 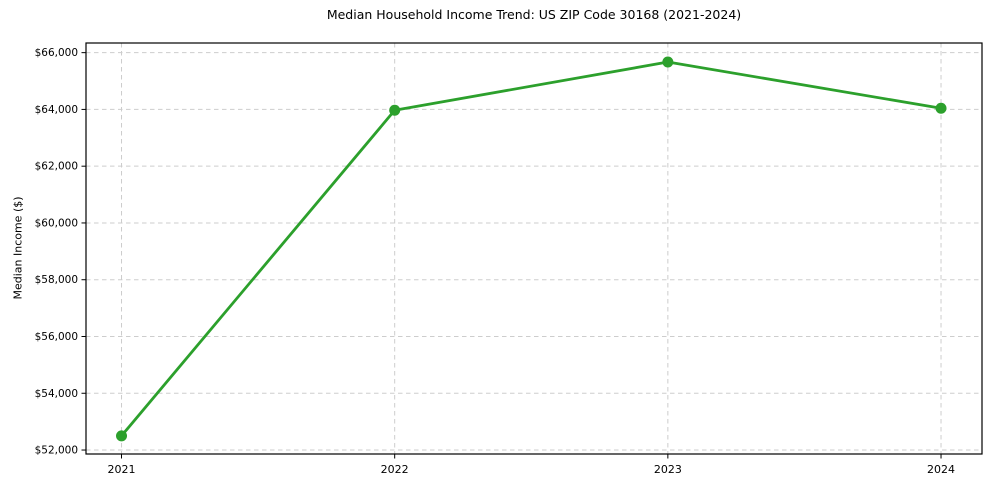 What do you see at coordinates (395, 110) in the screenshot?
I see `data-point-2022` at bounding box center [395, 110].